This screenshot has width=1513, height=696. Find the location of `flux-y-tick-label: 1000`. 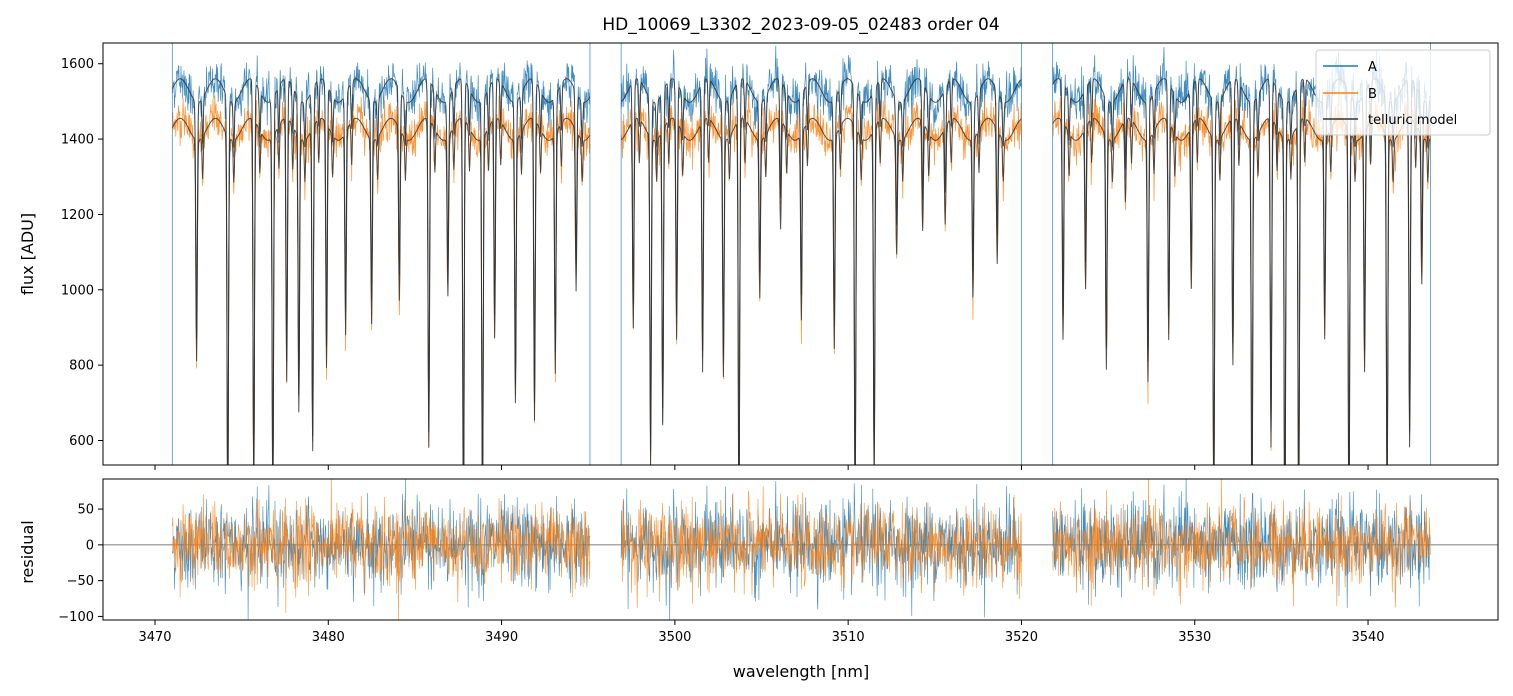

flux-y-tick-label: 1000 is located at coordinates (77, 290).